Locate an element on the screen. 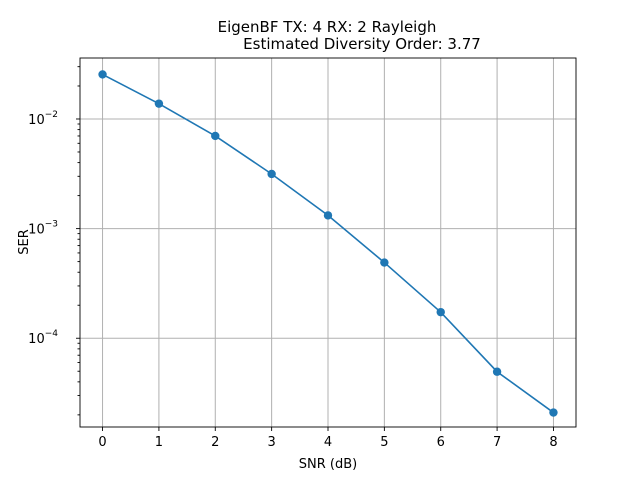 The width and height of the screenshot is (640, 480). x-tick-label: 5 is located at coordinates (384, 442).